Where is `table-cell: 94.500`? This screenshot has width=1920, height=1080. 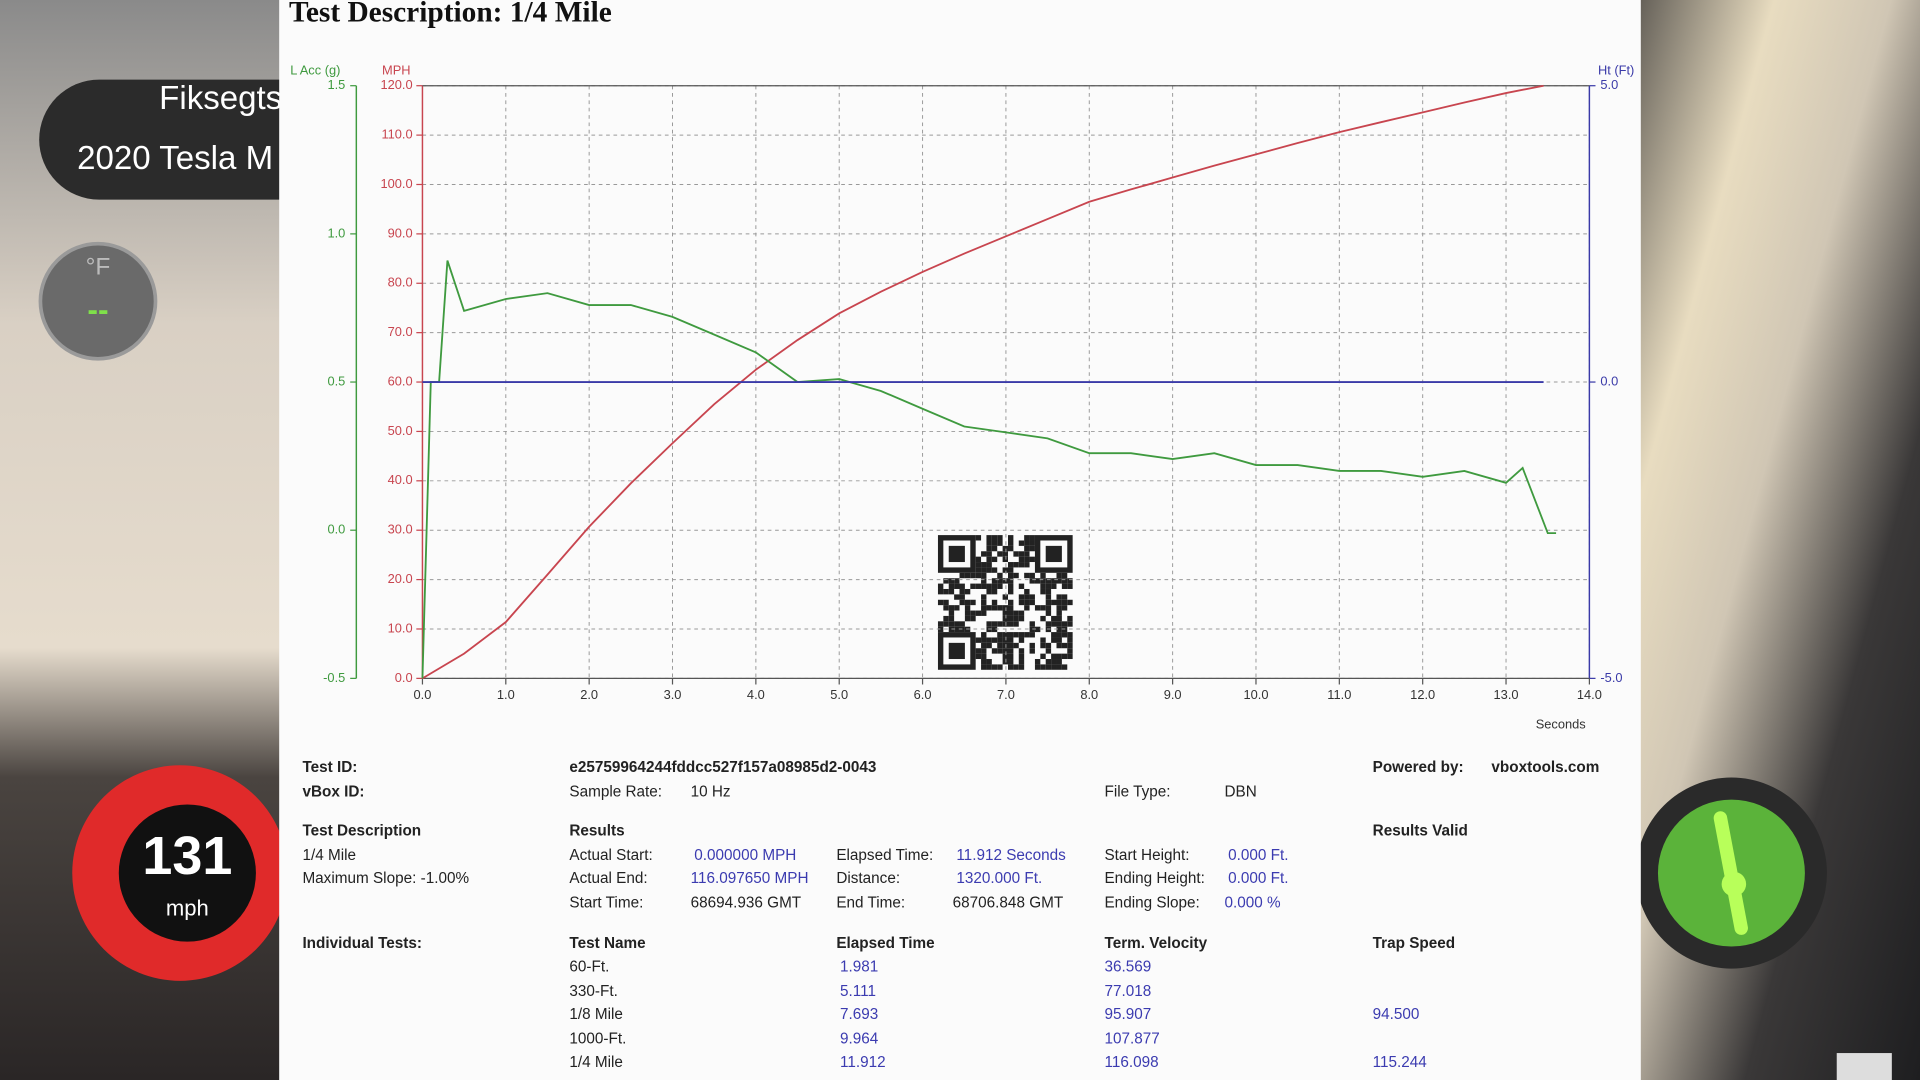
table-cell: 94.500 is located at coordinates (1396, 1014).